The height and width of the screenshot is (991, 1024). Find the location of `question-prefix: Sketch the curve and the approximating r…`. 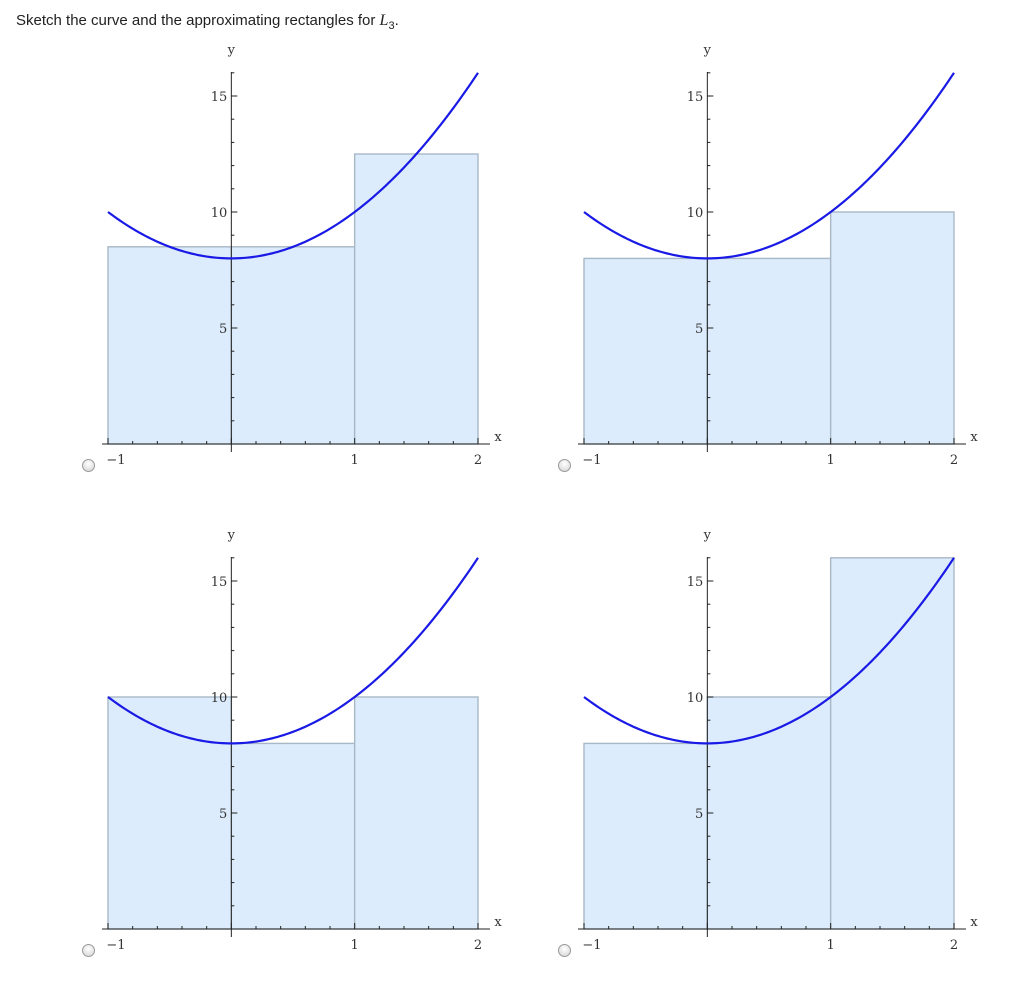

question-prefix: Sketch the curve and the approximating r… is located at coordinates (198, 20).